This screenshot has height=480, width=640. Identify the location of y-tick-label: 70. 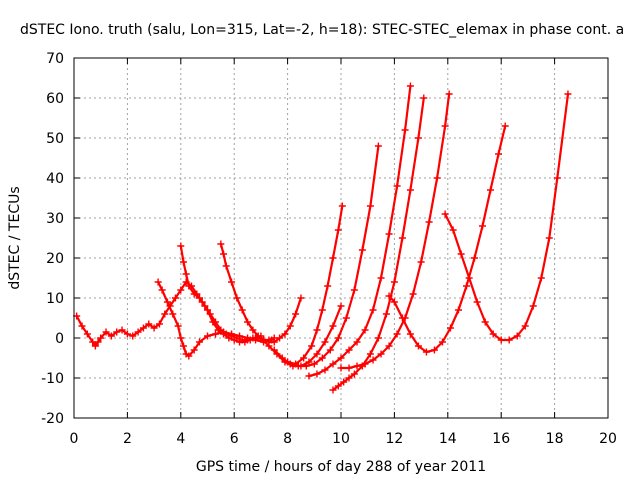
(55, 59).